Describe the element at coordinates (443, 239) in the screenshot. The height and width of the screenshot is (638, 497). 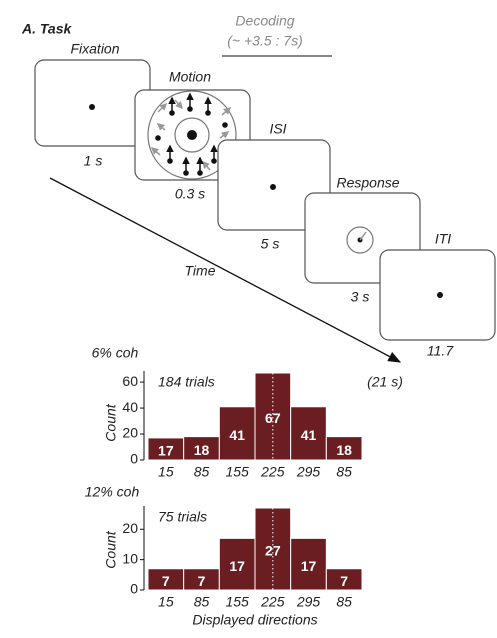
I see `screen-label: ITI` at that location.